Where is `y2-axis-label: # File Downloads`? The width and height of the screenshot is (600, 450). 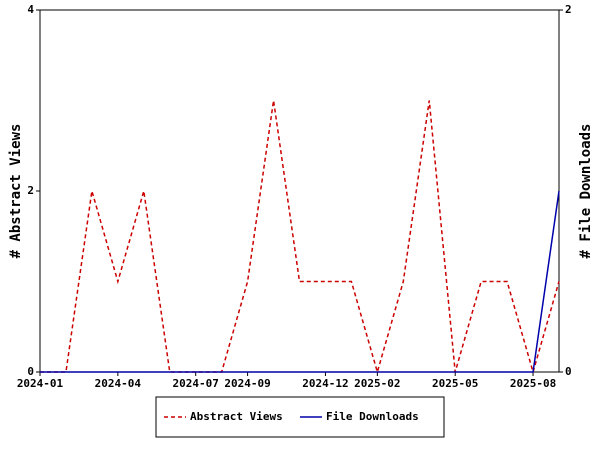
y2-axis-label: # File Downloads is located at coordinates (586, 191).